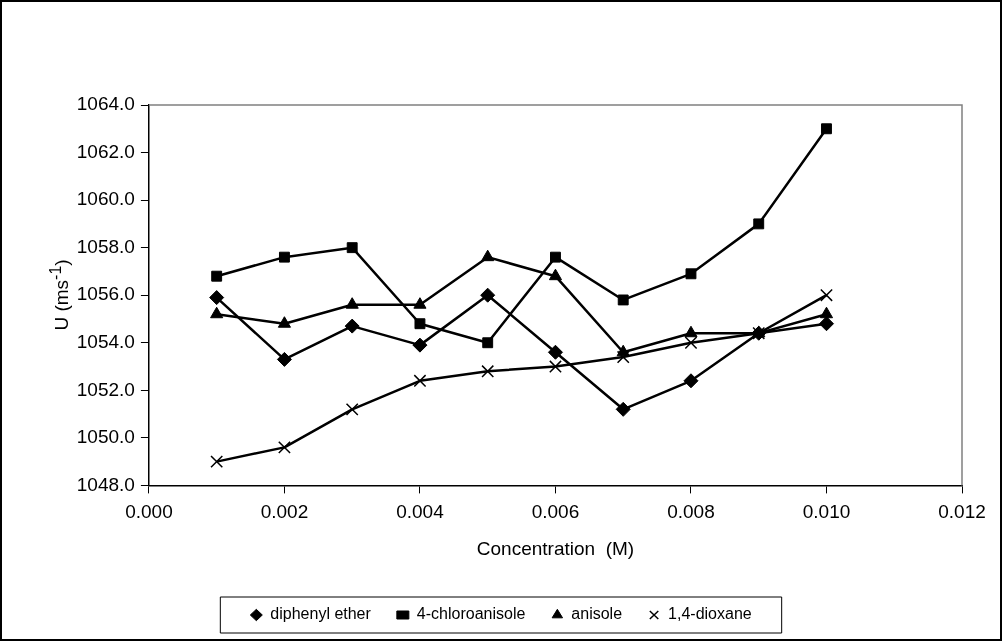  Describe the element at coordinates (105, 437) in the screenshot. I see `y-tick-label: 1050.0` at that location.